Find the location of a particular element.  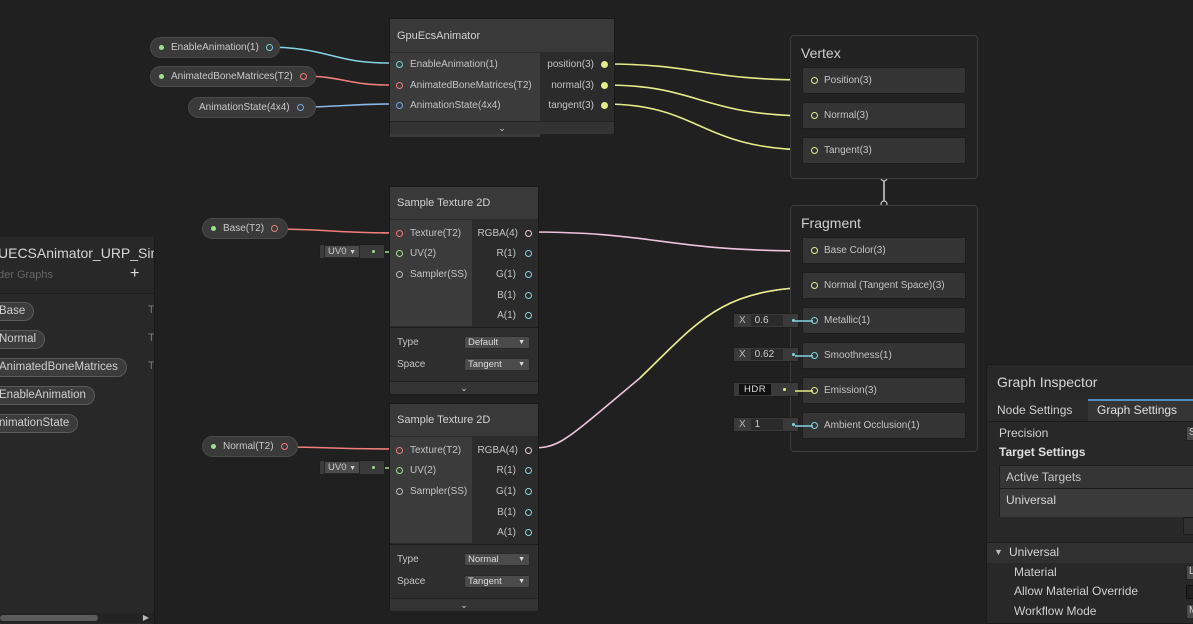

section-caret-icon: ▼ is located at coordinates (998, 552).